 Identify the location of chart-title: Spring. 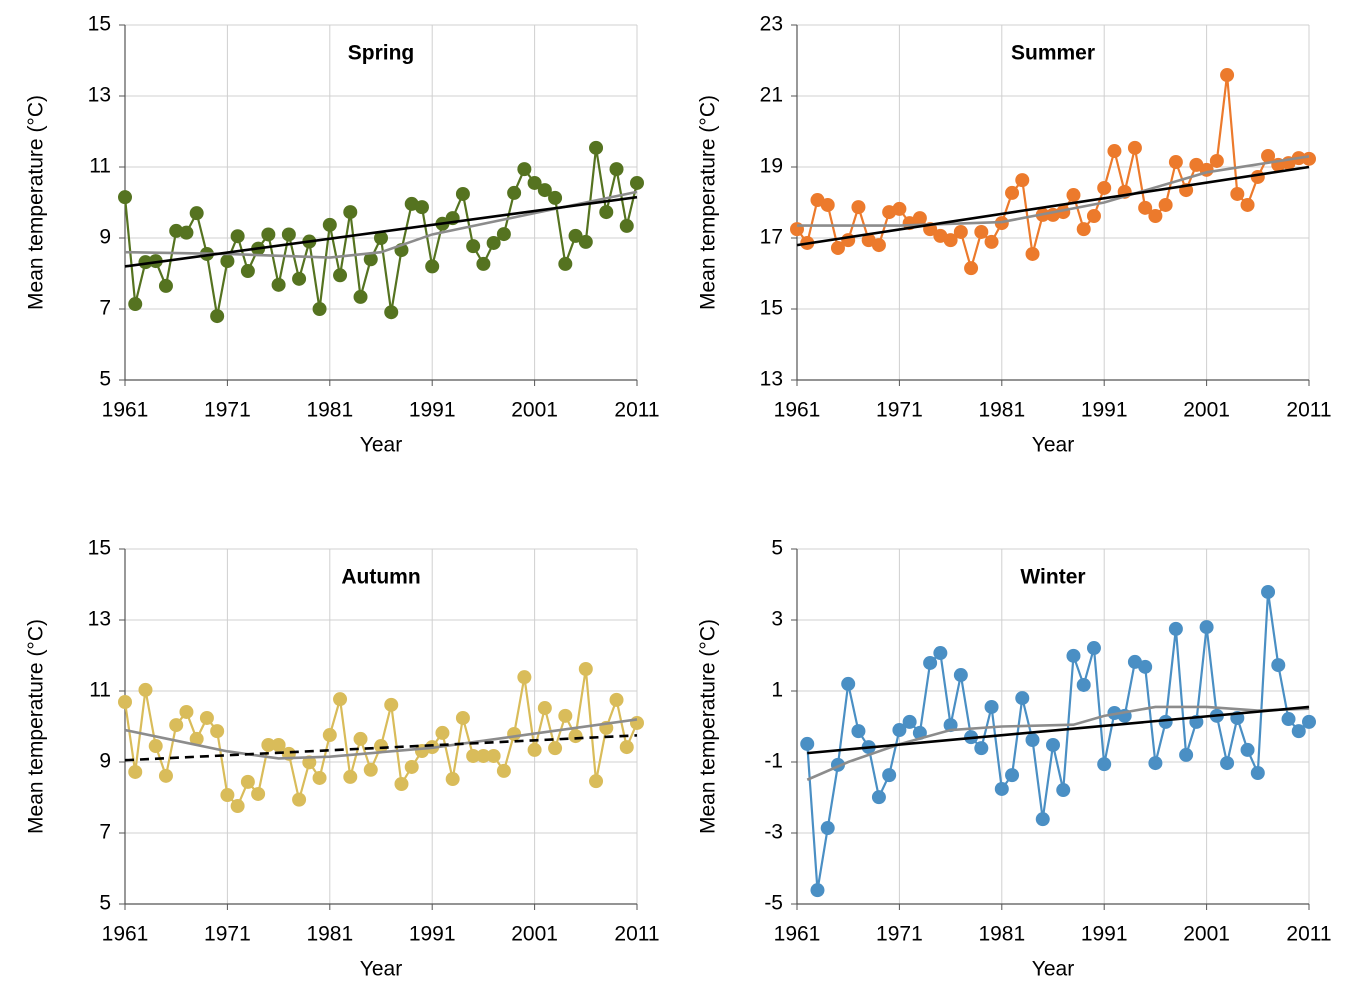
(381, 53).